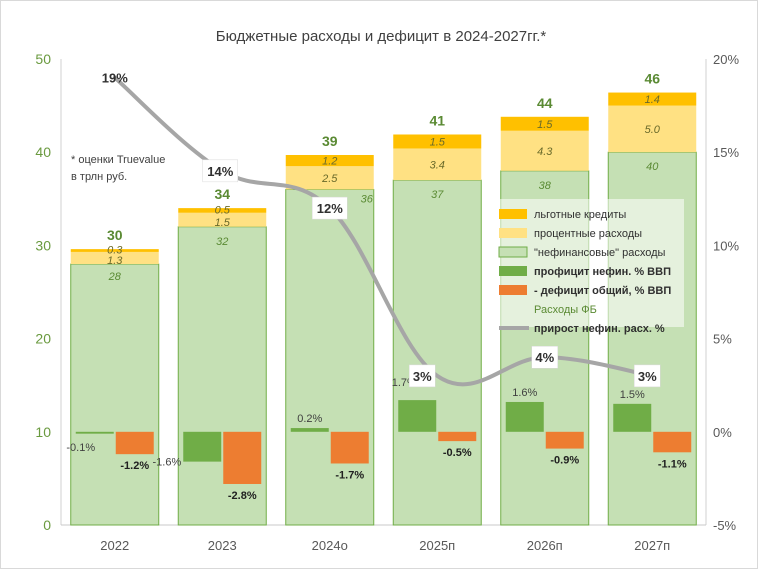  Describe the element at coordinates (115, 277) in the screenshot. I see `segment-label-nonfin: 28` at that location.